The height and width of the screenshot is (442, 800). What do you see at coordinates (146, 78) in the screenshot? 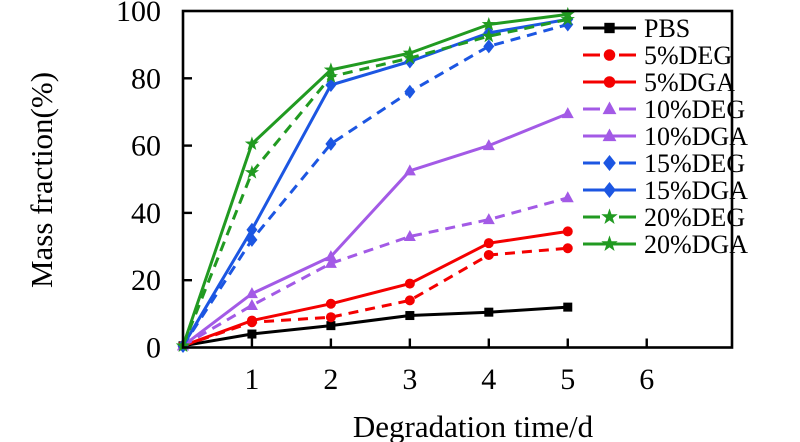
I see `y-tick-label: 80` at bounding box center [146, 78].